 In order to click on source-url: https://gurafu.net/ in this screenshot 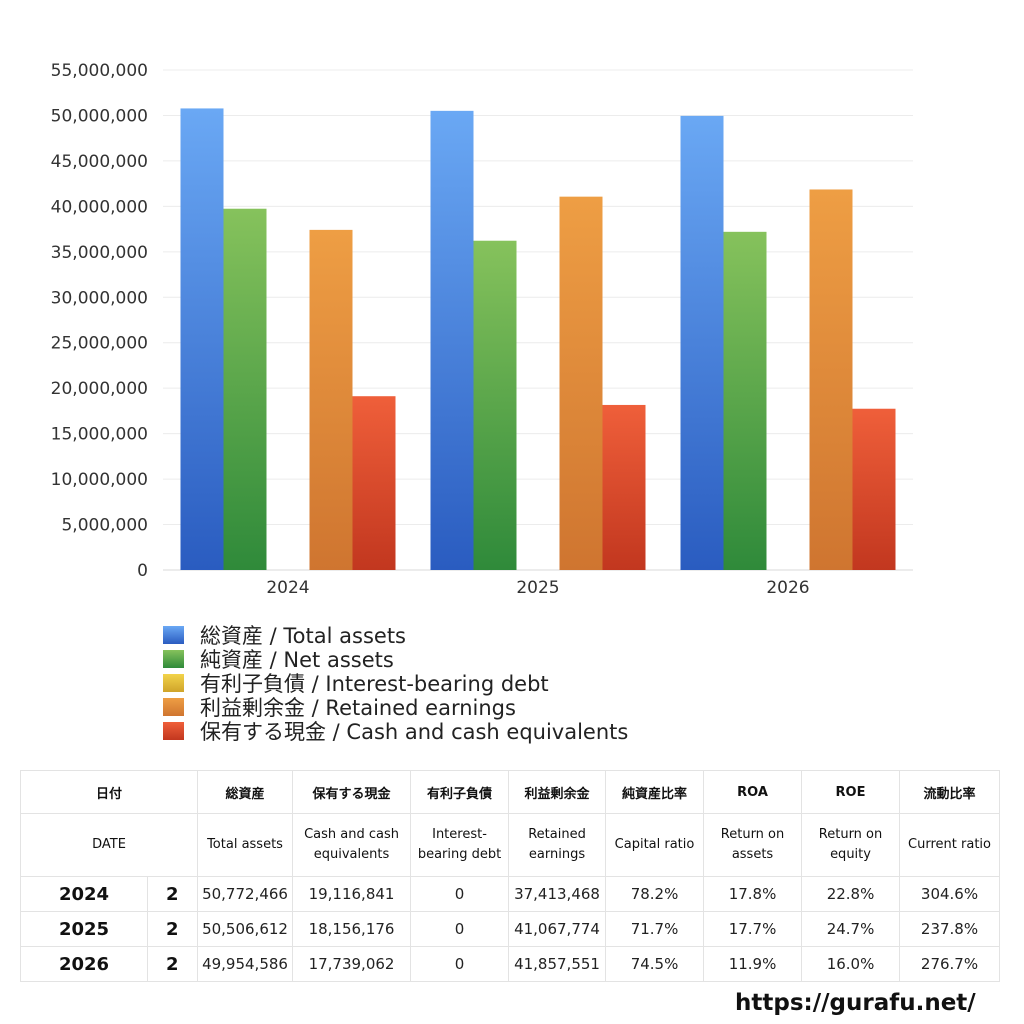, I will do `click(855, 1003)`.